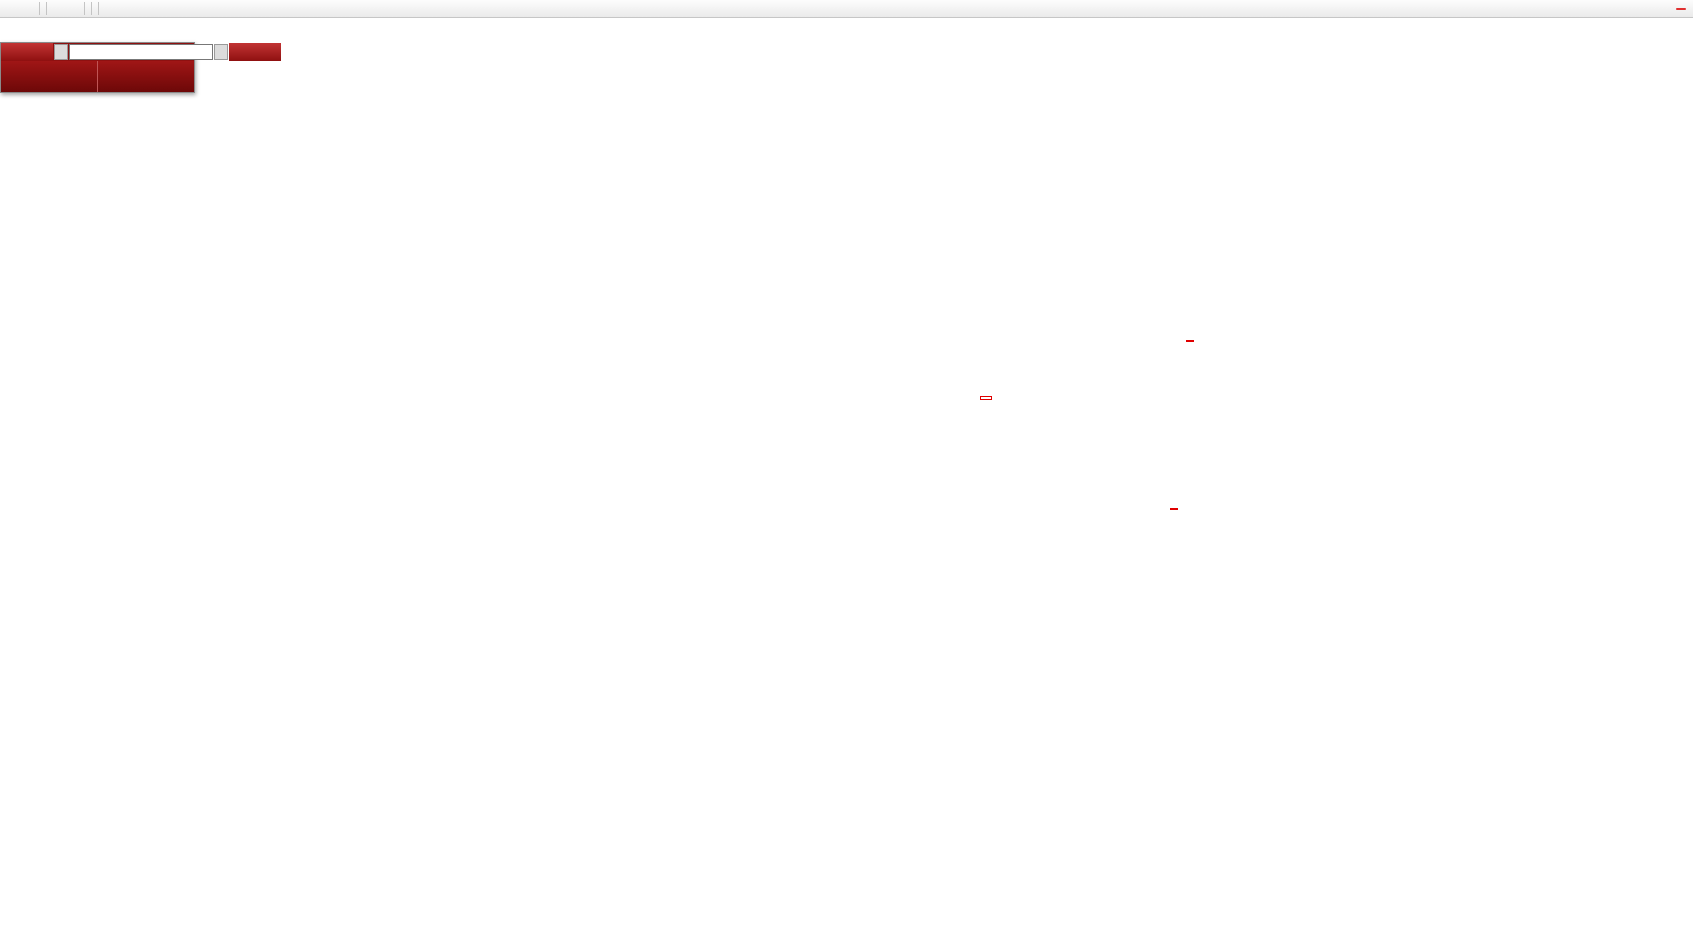 The width and height of the screenshot is (1693, 940). Describe the element at coordinates (255, 52) in the screenshot. I see `buy-button` at that location.